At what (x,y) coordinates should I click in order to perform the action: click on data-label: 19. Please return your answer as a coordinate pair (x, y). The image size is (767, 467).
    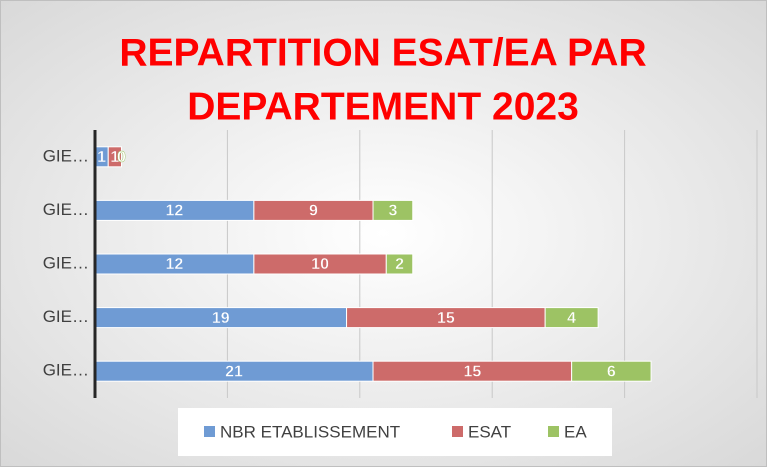
    Looking at the image, I should click on (221, 318).